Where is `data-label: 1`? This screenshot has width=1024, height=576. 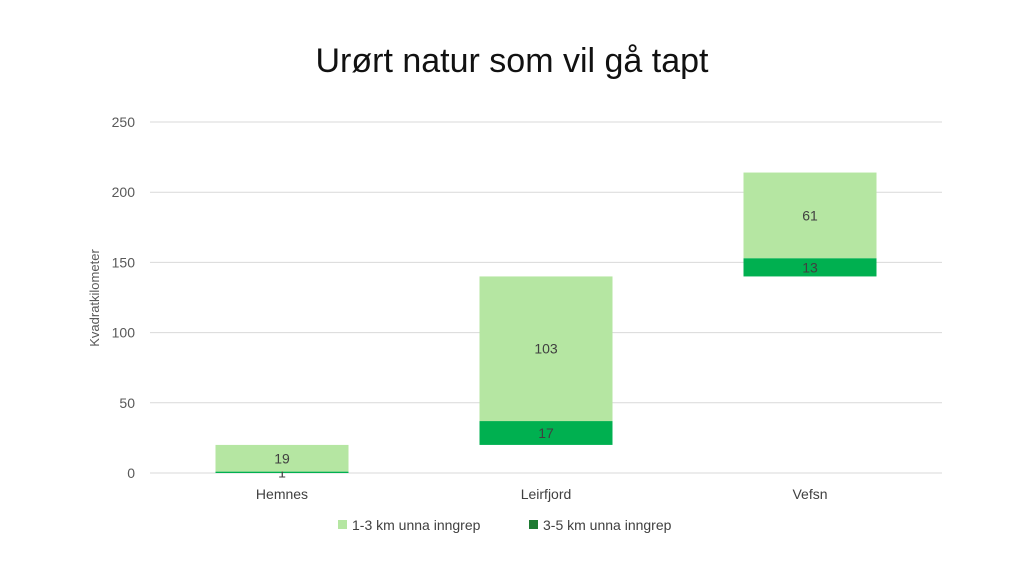 data-label: 1 is located at coordinates (282, 472).